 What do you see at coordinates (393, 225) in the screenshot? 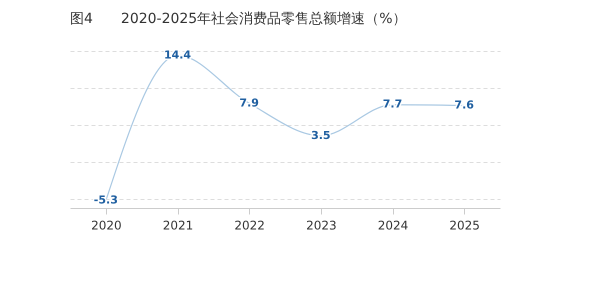
I see `x-tick-label: 2024` at bounding box center [393, 225].